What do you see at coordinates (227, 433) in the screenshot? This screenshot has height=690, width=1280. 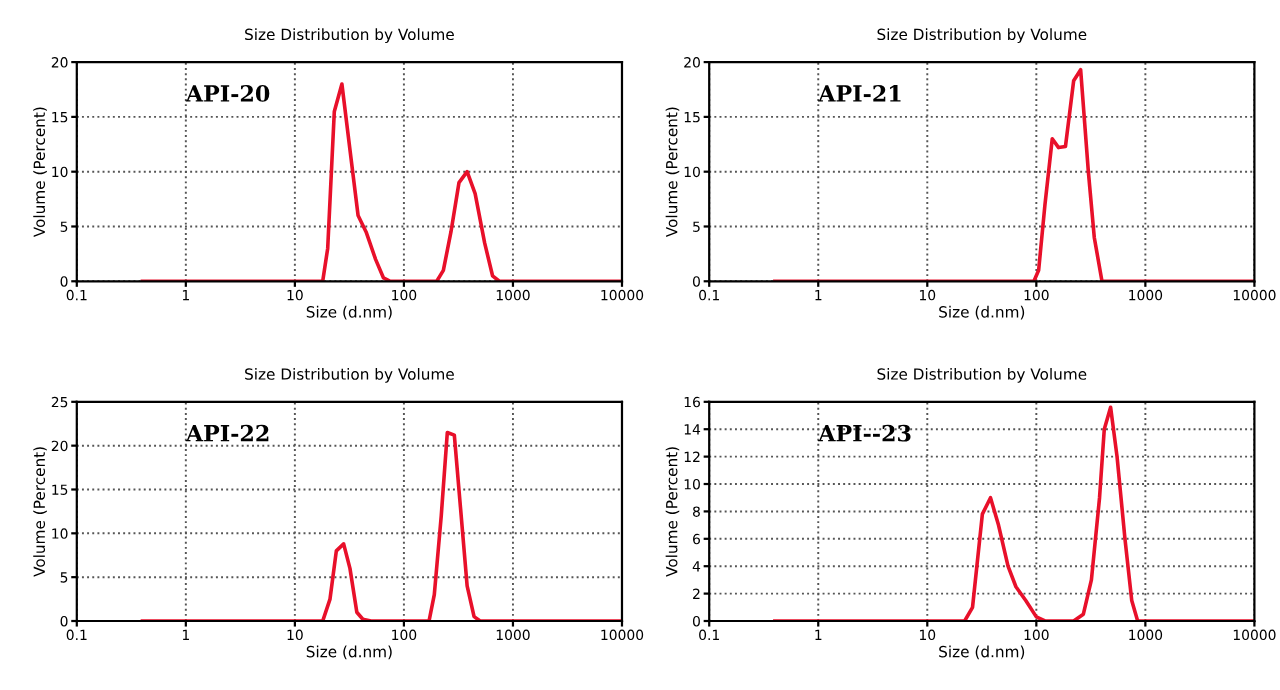 I see `annotation: API-22` at bounding box center [227, 433].